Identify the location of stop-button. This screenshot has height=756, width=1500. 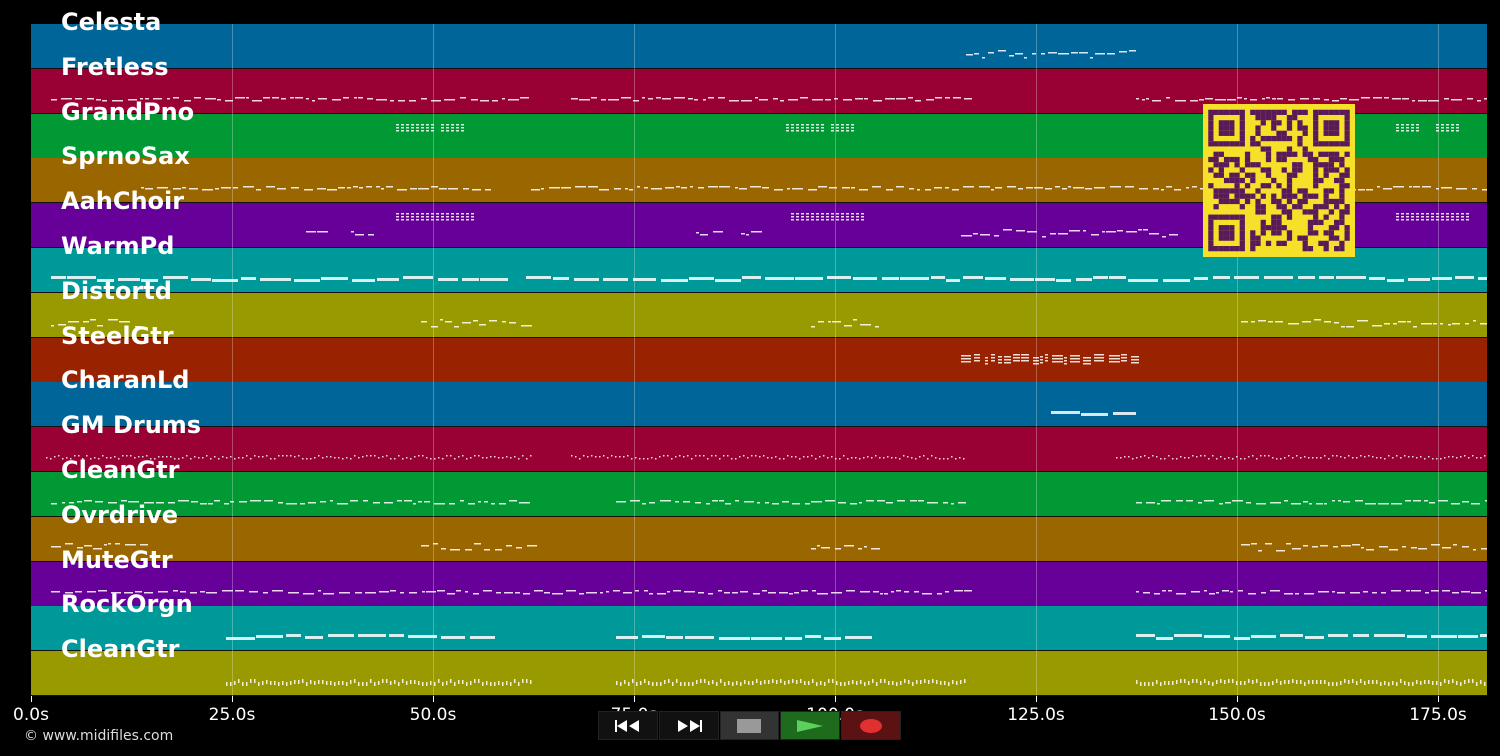
(749, 725).